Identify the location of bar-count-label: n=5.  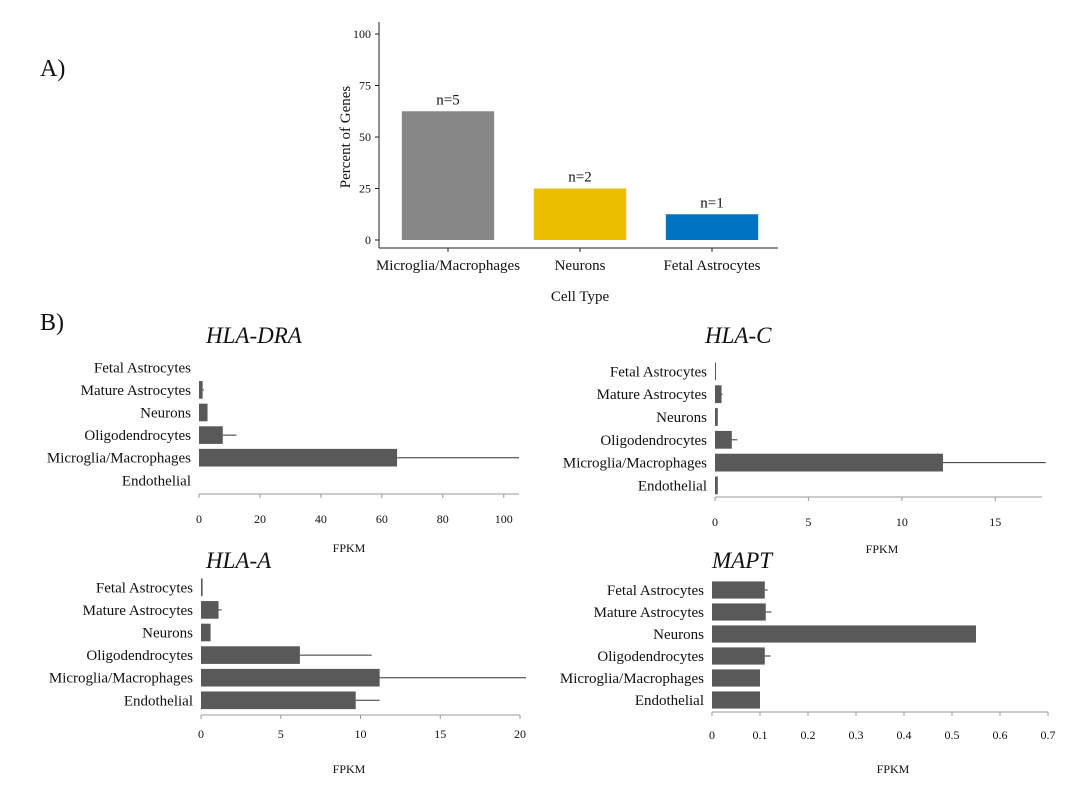
(447, 100).